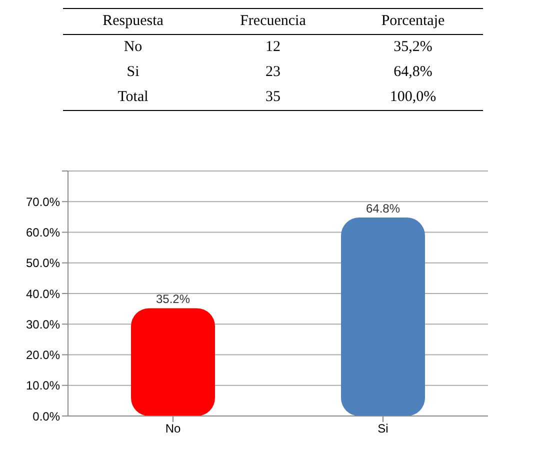 The height and width of the screenshot is (472, 549). I want to click on text: No, so click(133, 47).